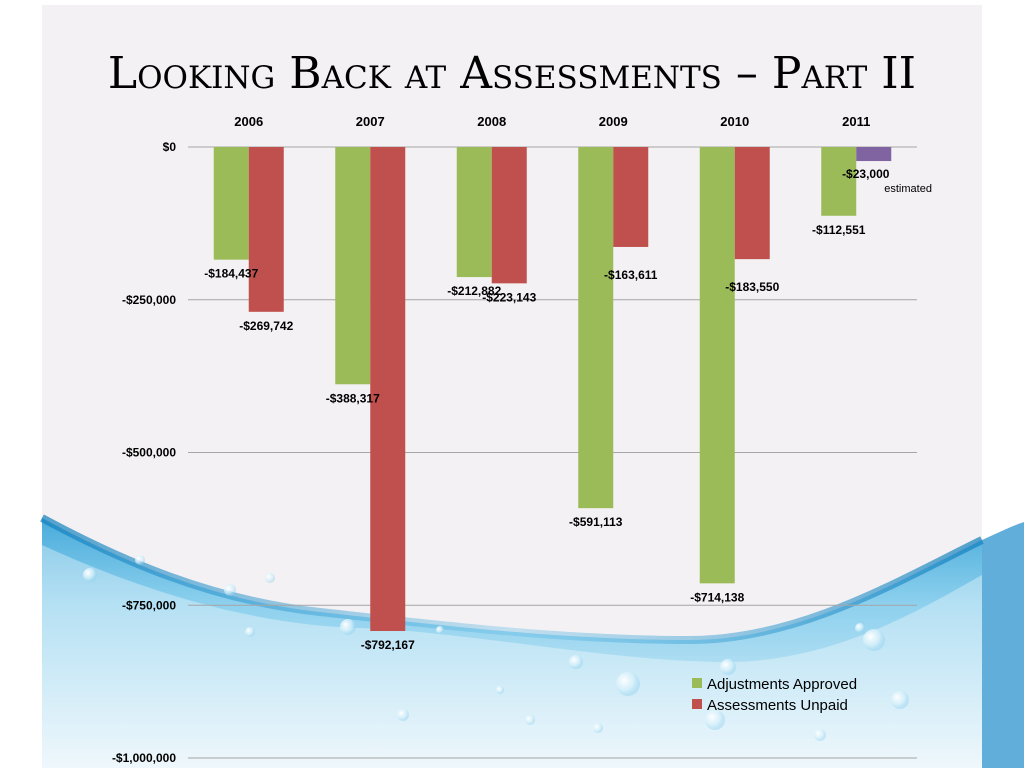 The height and width of the screenshot is (768, 1024). I want to click on y-tick-label: -$500,000, so click(149, 453).